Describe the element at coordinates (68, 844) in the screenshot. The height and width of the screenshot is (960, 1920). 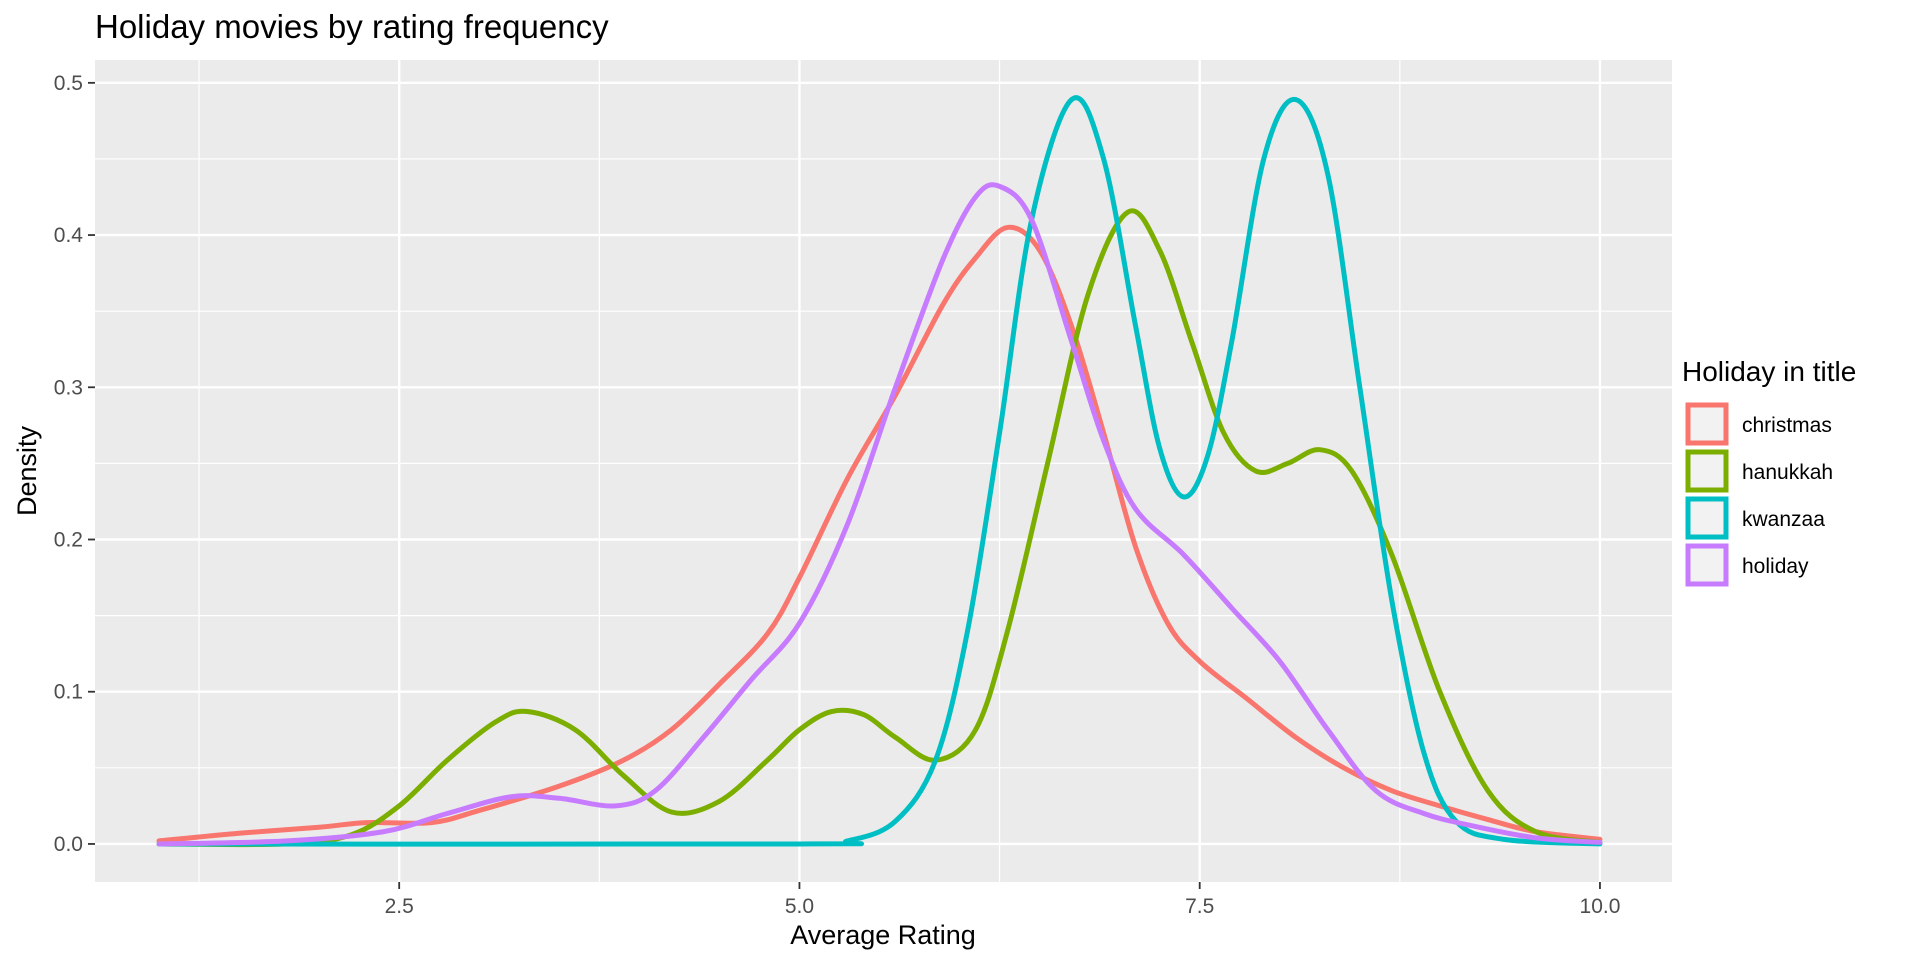
I see `y-tick-label: 0.0` at that location.